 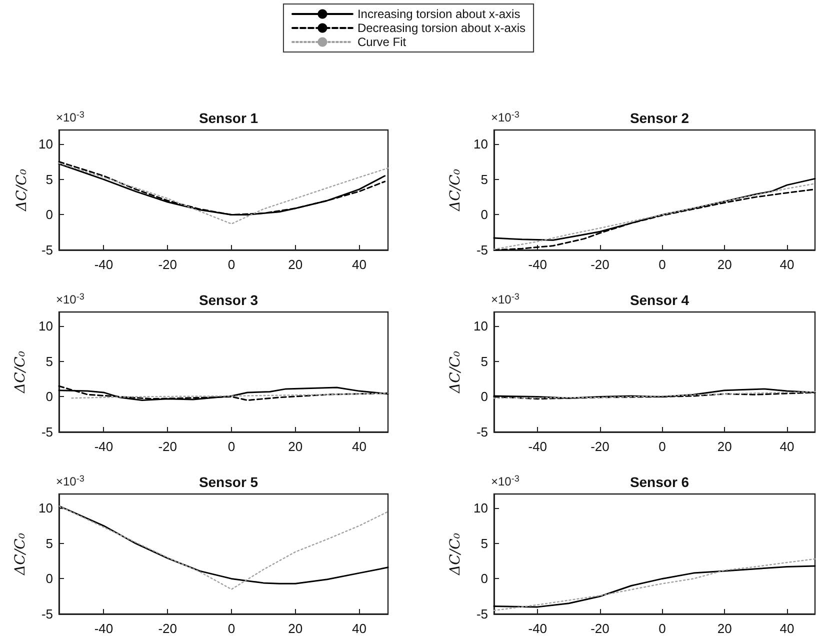 What do you see at coordinates (438, 14) in the screenshot?
I see `legend-label: Increasing torsion about x-axis` at bounding box center [438, 14].